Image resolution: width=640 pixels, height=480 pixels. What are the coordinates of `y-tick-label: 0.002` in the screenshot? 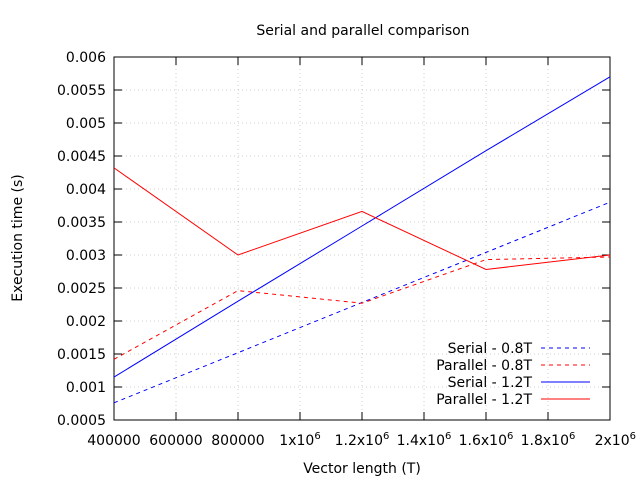 It's located at (86, 322).